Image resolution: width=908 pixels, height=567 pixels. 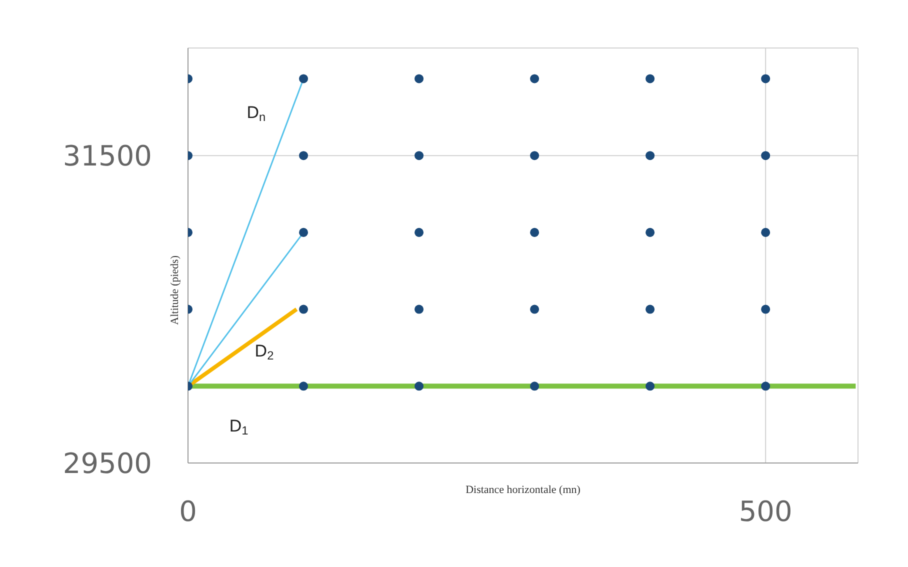 What do you see at coordinates (523, 490) in the screenshot?
I see `x-axis-title: Distance horizontale (mn)` at bounding box center [523, 490].